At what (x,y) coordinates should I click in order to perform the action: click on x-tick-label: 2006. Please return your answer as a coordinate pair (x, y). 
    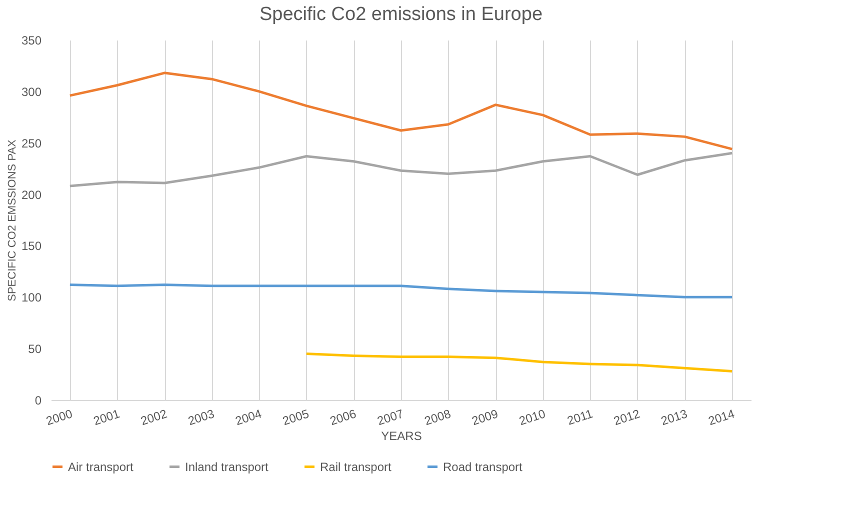
    Looking at the image, I should click on (343, 417).